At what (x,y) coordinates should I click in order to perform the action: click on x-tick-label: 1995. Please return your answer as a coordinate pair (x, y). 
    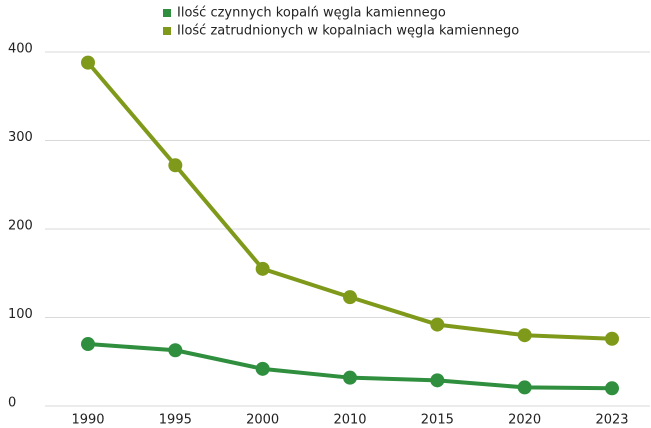
    Looking at the image, I should click on (175, 420).